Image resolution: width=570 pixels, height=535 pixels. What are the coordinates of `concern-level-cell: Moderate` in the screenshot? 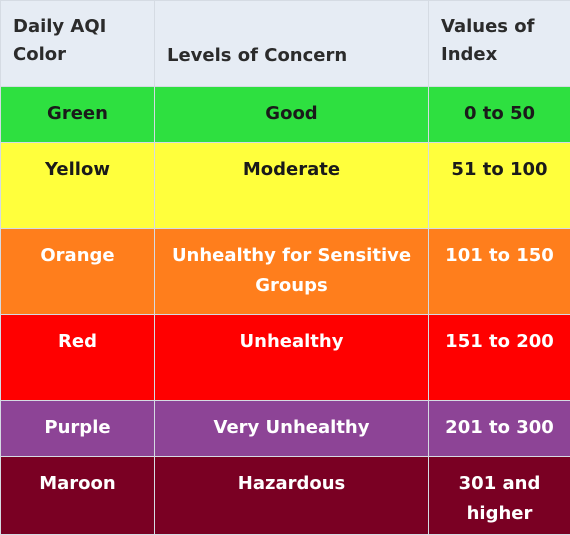 It's located at (292, 186).